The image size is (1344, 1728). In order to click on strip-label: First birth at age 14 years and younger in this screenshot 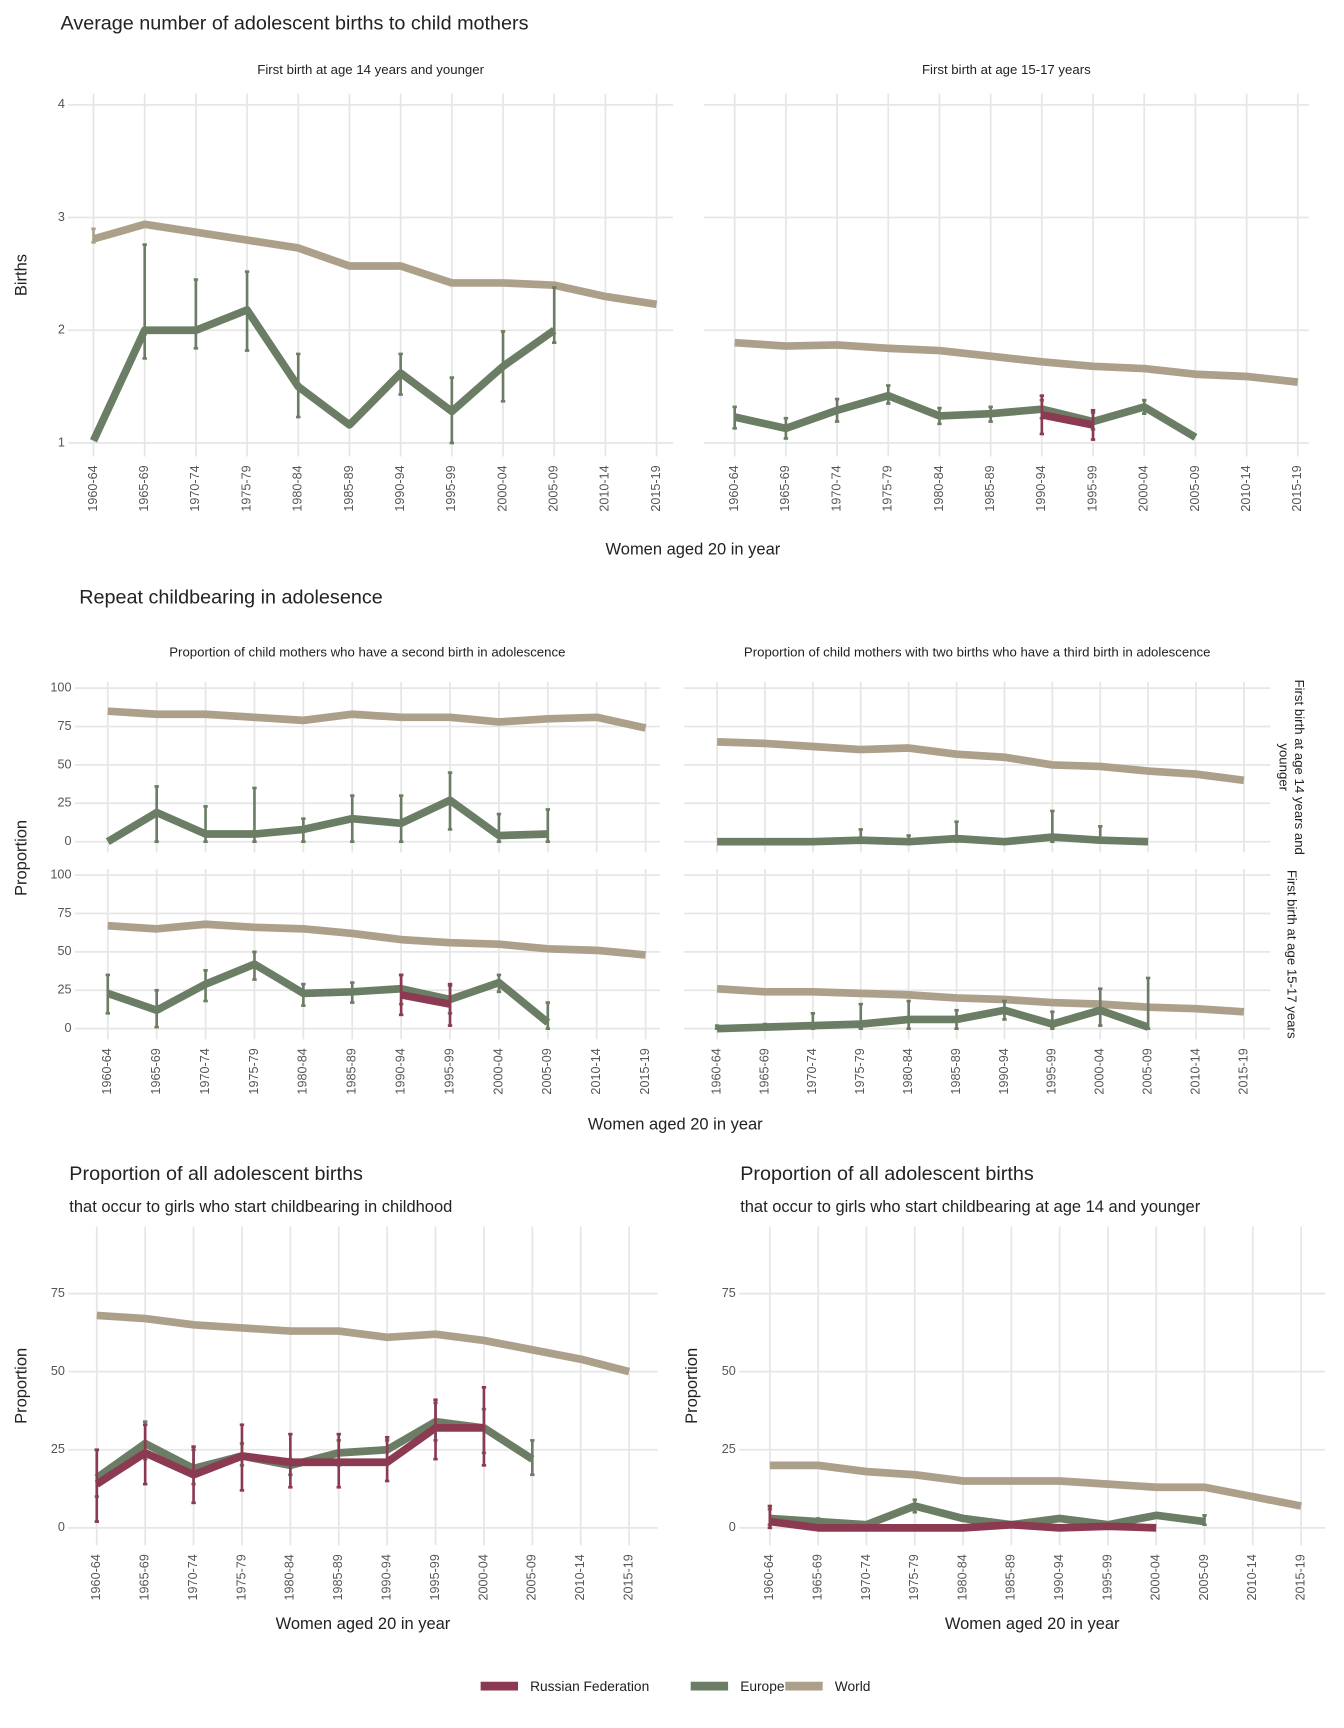, I will do `click(1292, 767)`.